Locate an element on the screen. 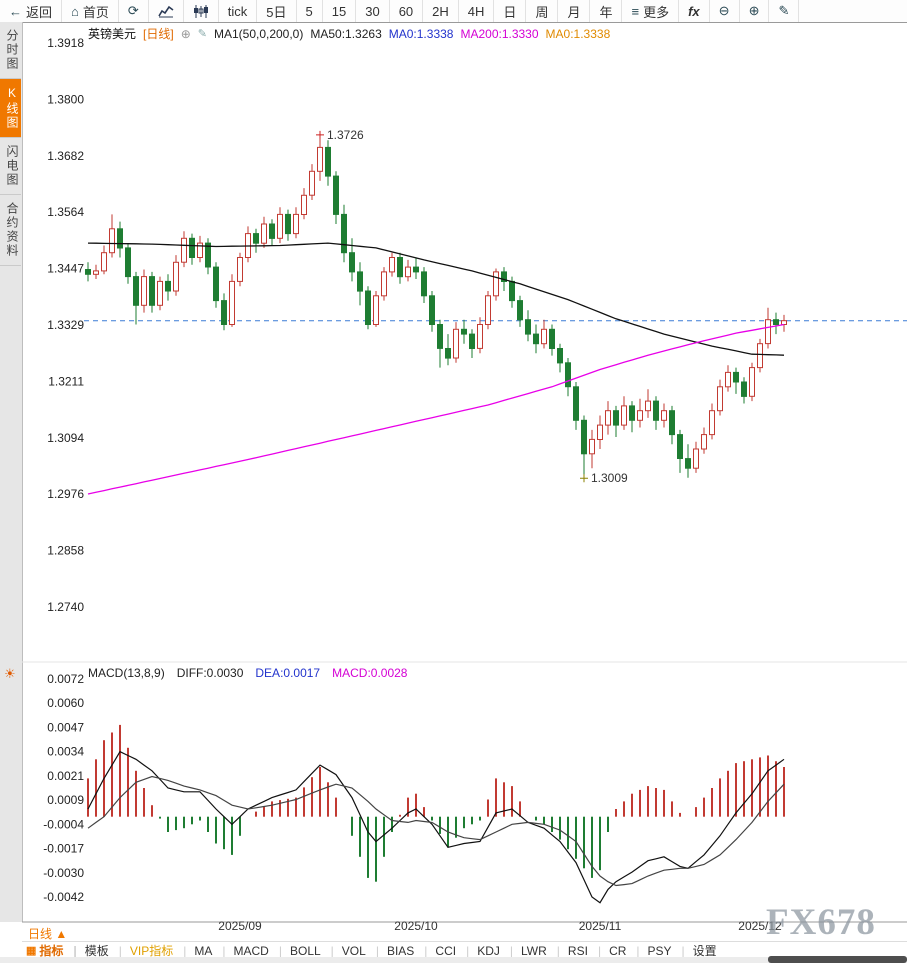 The image size is (907, 963). ma0-orange-value: MA0:1.3338 is located at coordinates (578, 33).